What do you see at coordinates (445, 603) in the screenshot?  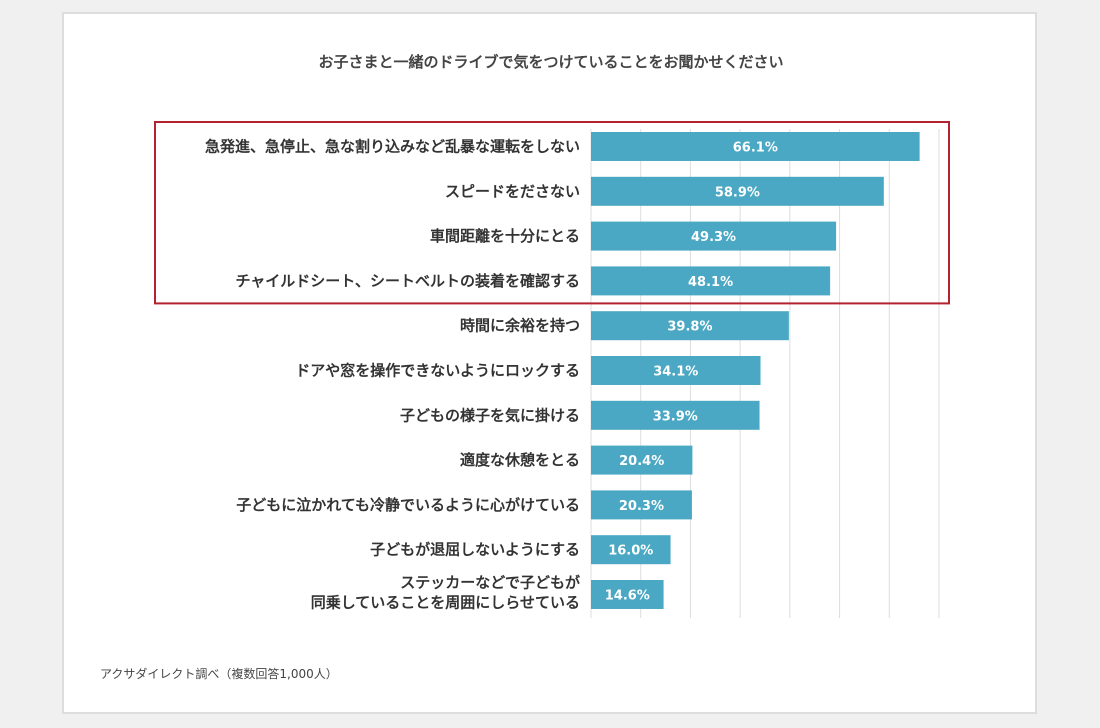 I see `category-label: 同乗していることを周囲にしらせている` at bounding box center [445, 603].